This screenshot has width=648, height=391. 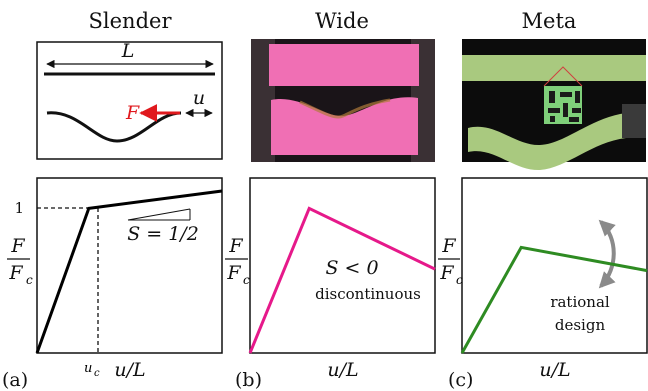 What do you see at coordinates (344, 65) in the screenshot?
I see `wide-strip-flat` at bounding box center [344, 65].